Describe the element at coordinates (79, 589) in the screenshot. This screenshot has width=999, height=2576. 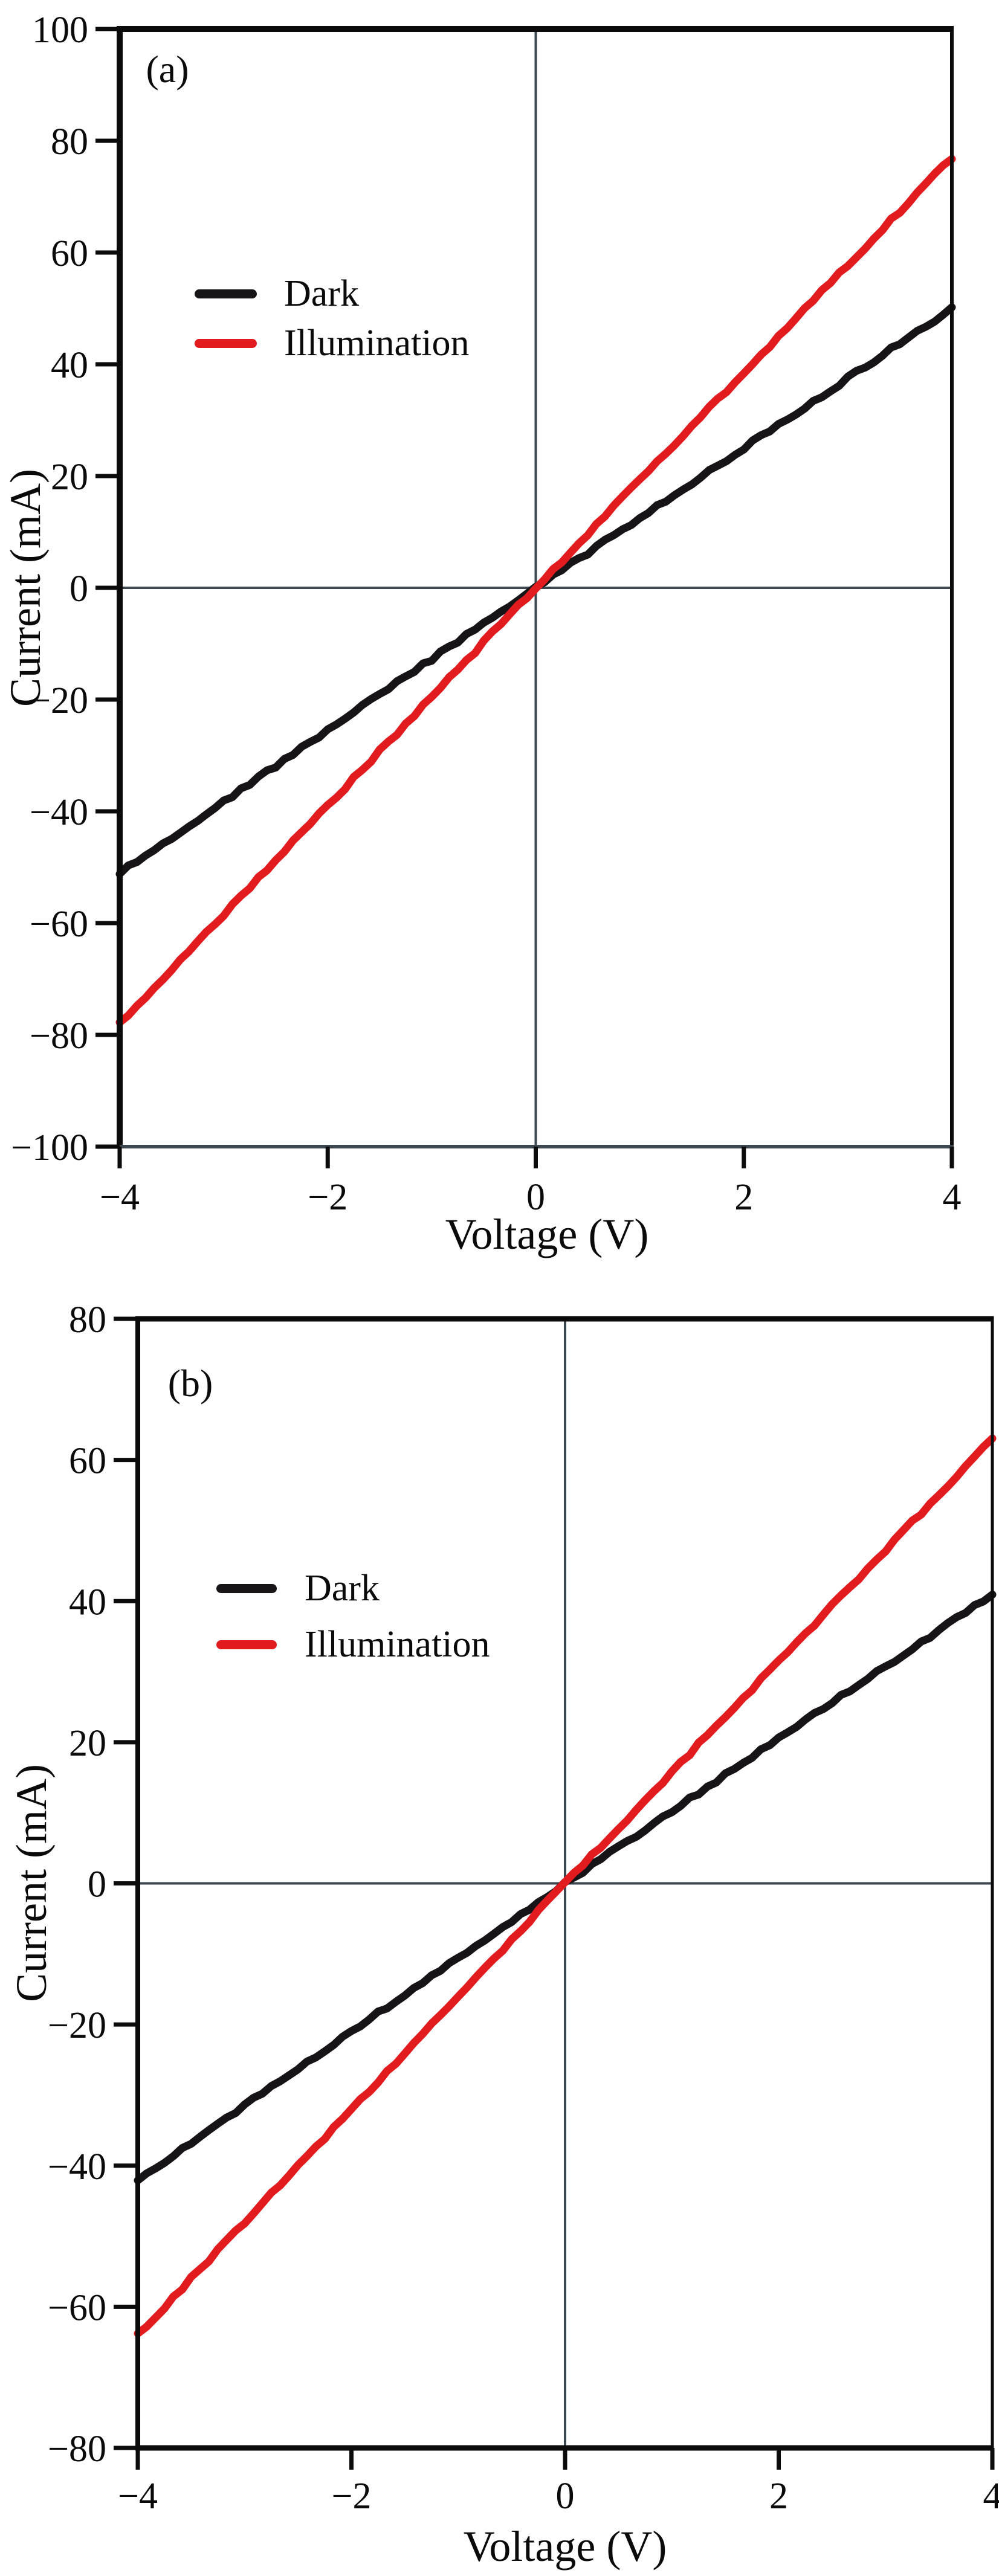
I see `y-tick-label-a: 0` at that location.